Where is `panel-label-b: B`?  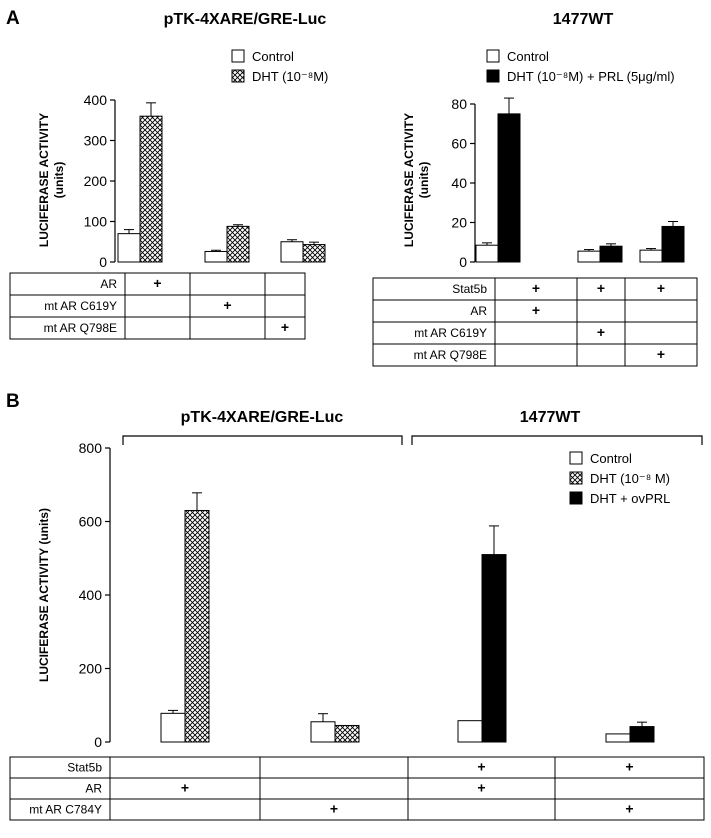
panel-label-b: B is located at coordinates (13, 401).